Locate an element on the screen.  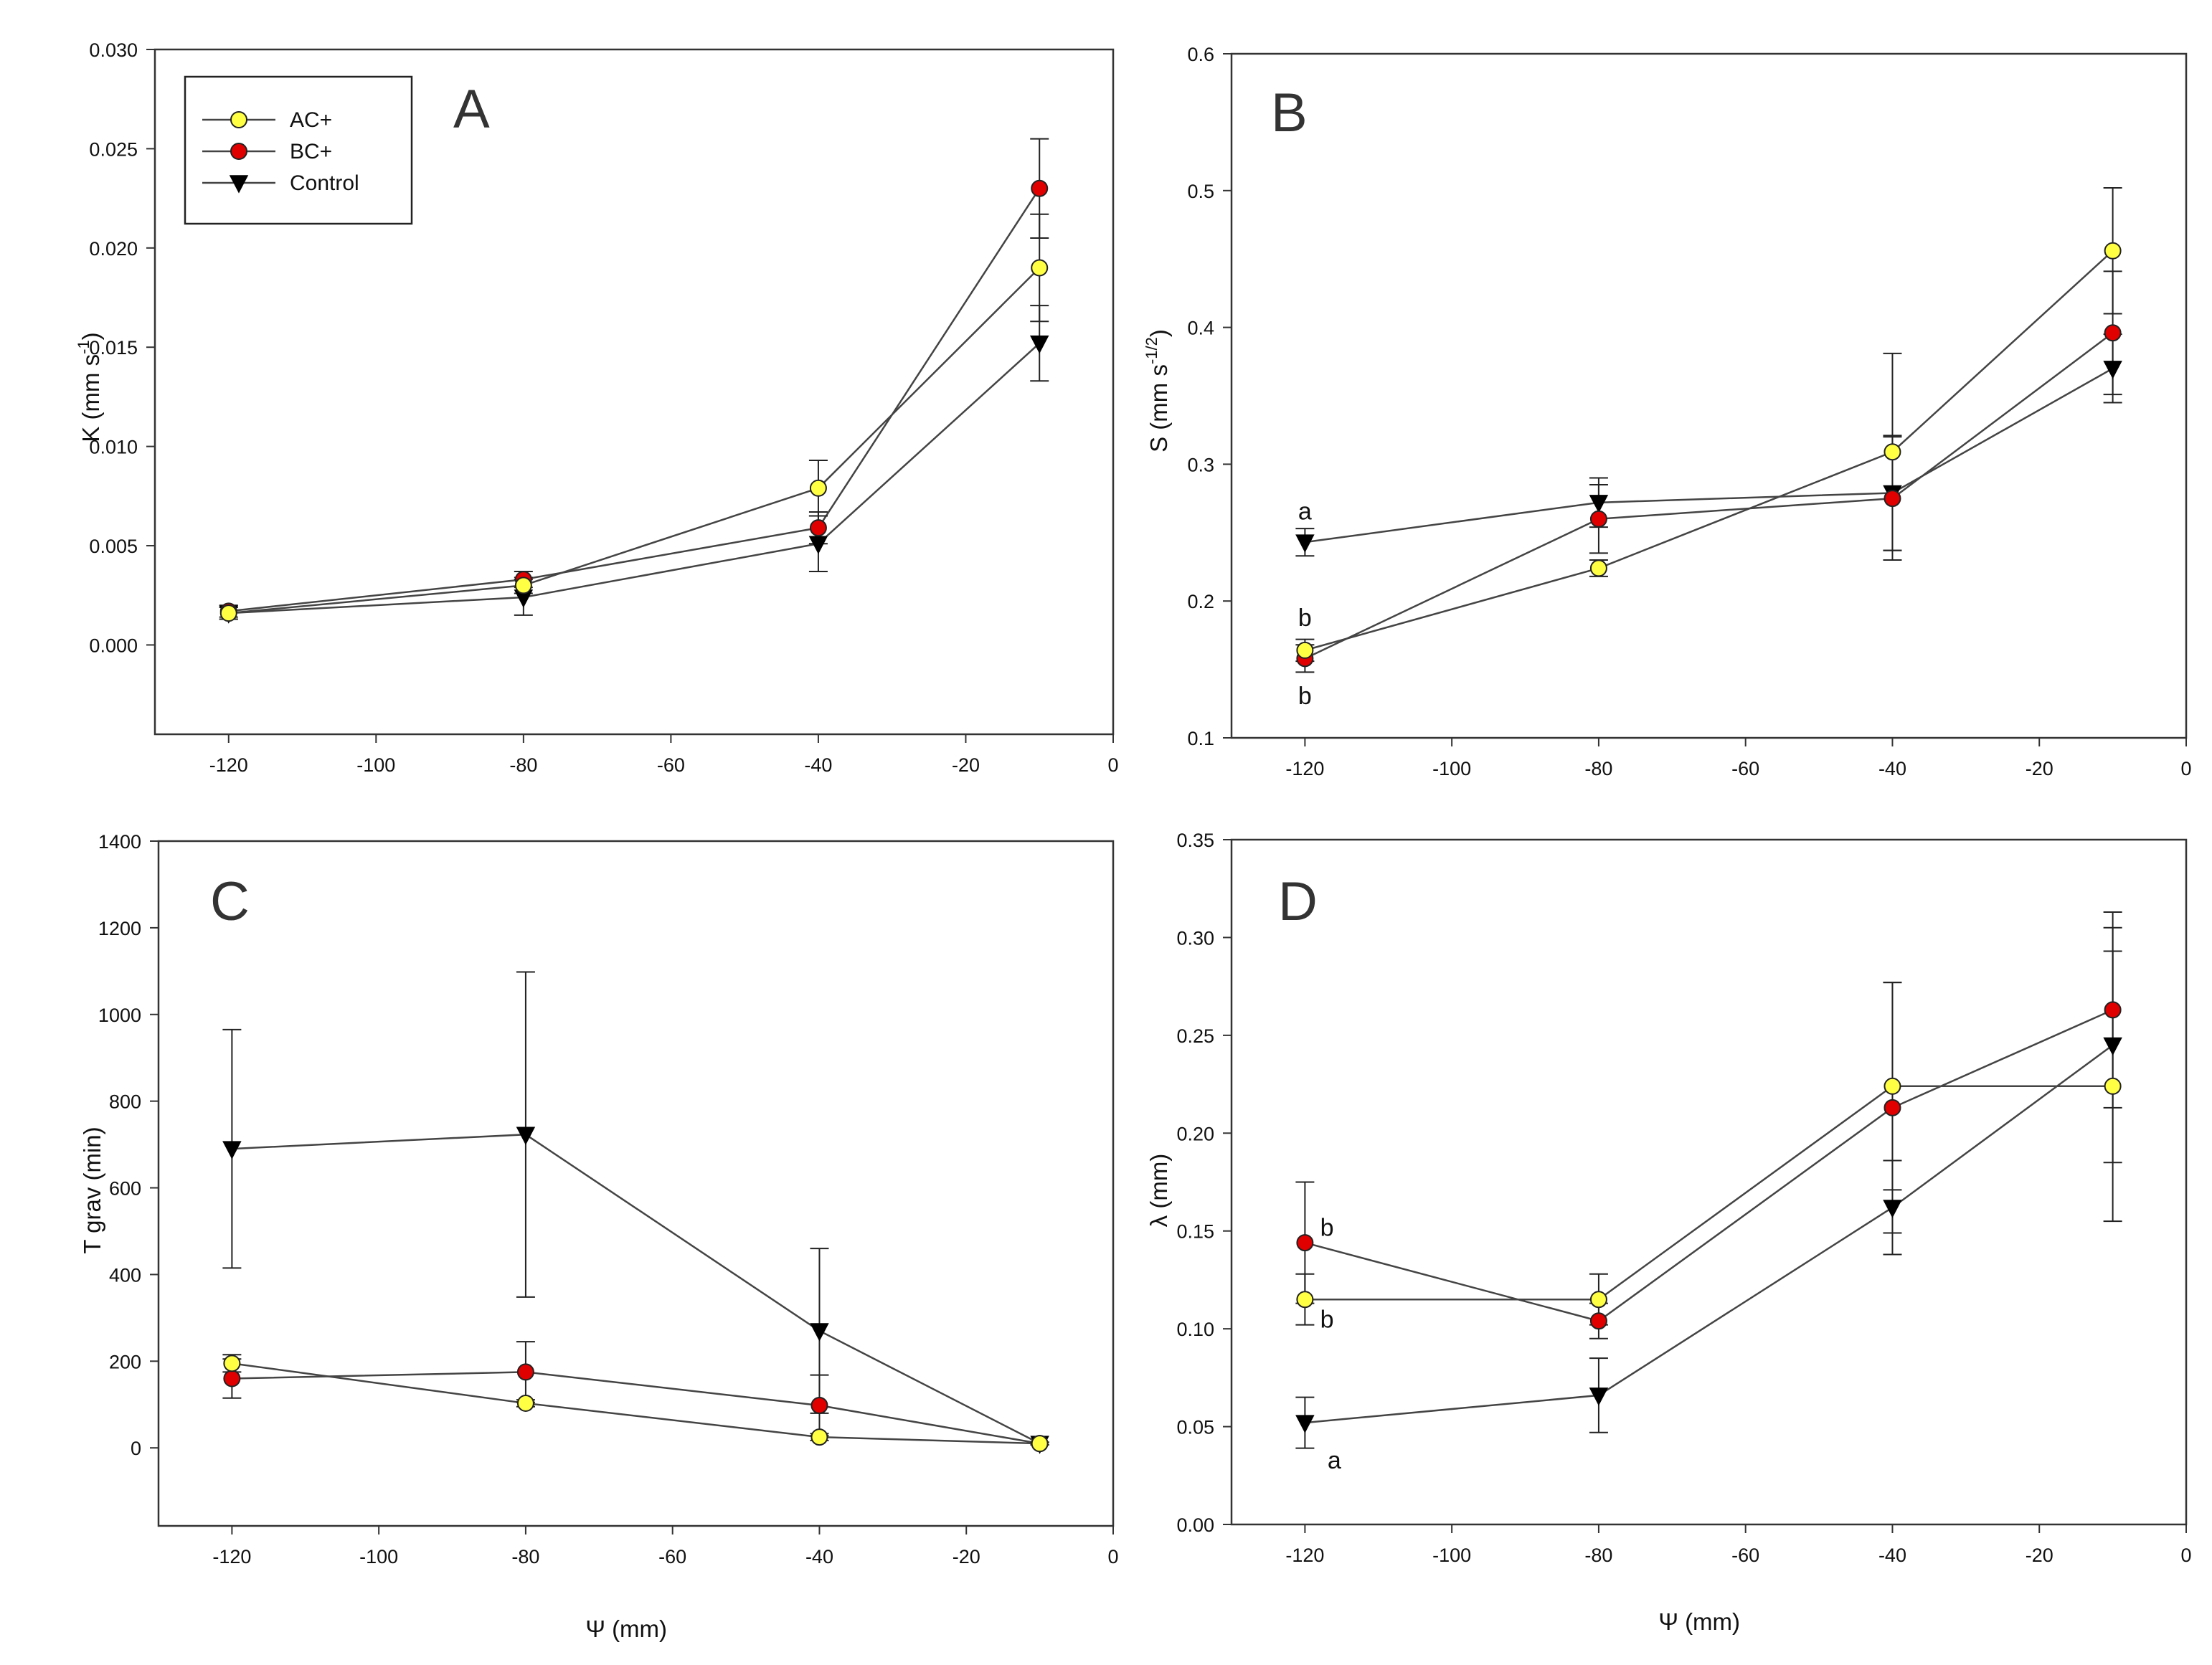
panel-a-series-line-bc-plus is located at coordinates (634, 400).